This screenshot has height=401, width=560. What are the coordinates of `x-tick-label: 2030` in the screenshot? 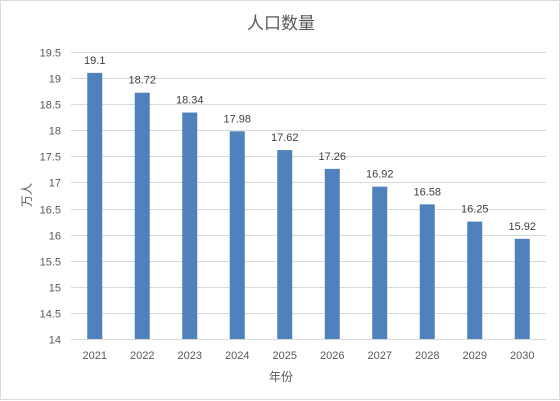 It's located at (522, 356).